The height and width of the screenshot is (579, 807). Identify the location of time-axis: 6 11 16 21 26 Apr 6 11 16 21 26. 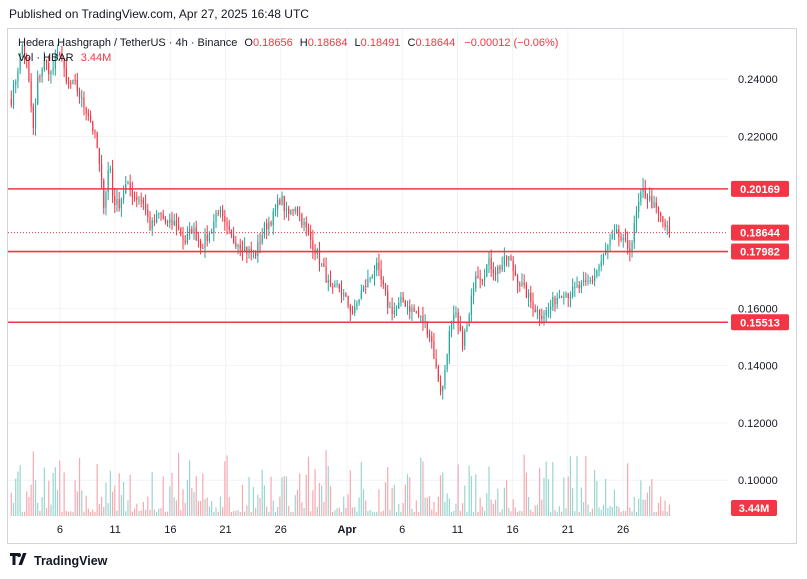
(343, 530).